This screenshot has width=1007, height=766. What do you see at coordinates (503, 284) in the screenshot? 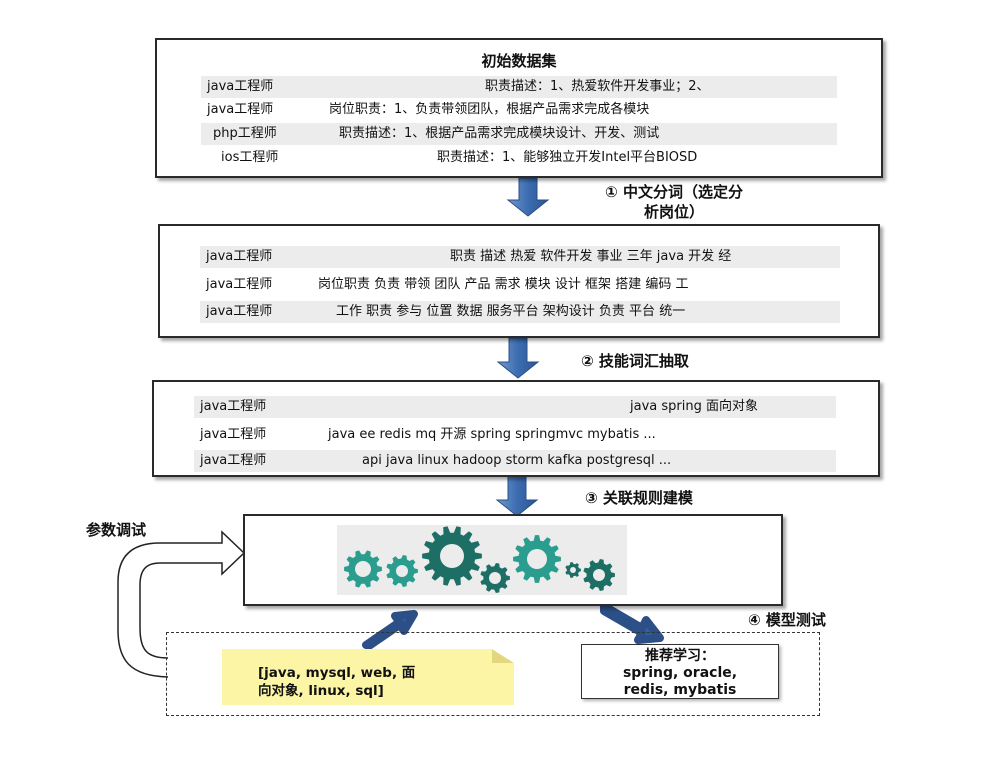
I see `row-text: 岗位职责 负责 带领 团队 产品 需求 模块 设计 框架 搭建 编码 工` at bounding box center [503, 284].